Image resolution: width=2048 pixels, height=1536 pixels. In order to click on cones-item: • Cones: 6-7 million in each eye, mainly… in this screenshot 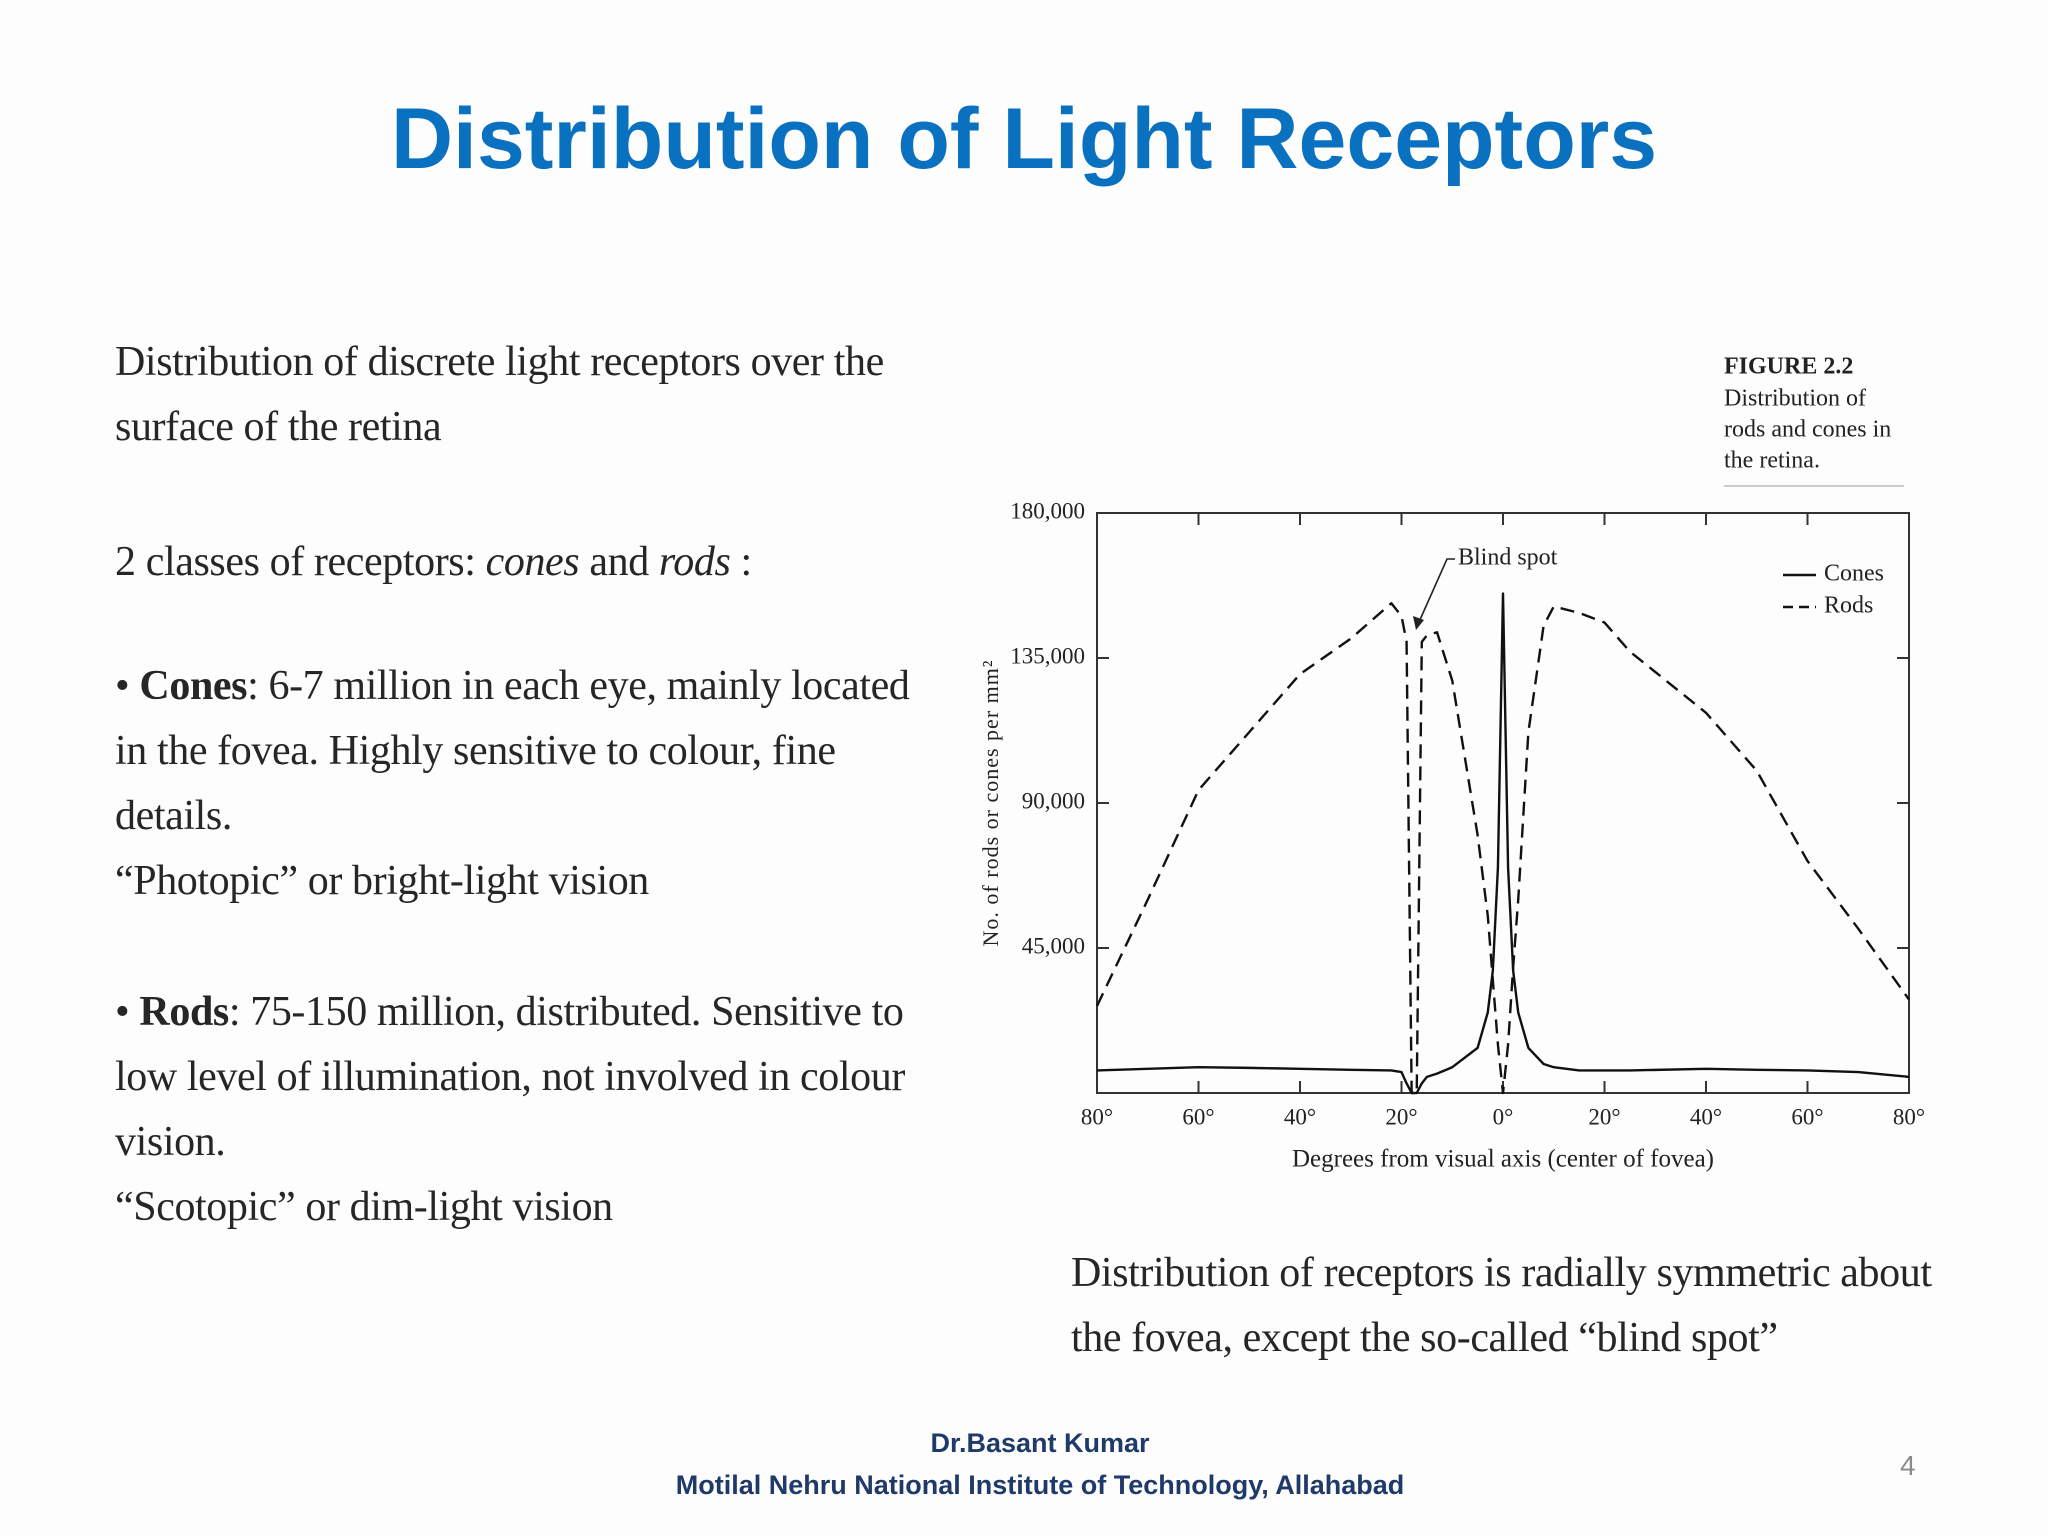, I will do `click(530, 784)`.